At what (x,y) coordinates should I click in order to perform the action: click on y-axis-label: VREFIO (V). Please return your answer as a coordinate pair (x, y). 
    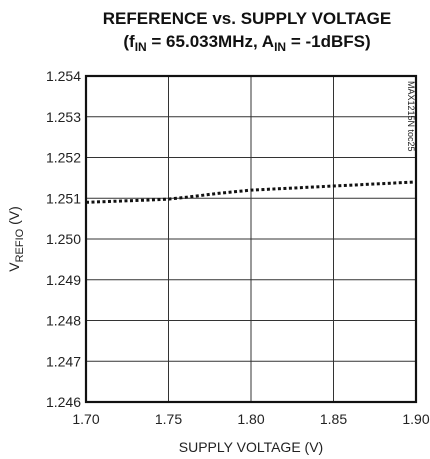
    Looking at the image, I should click on (16, 239).